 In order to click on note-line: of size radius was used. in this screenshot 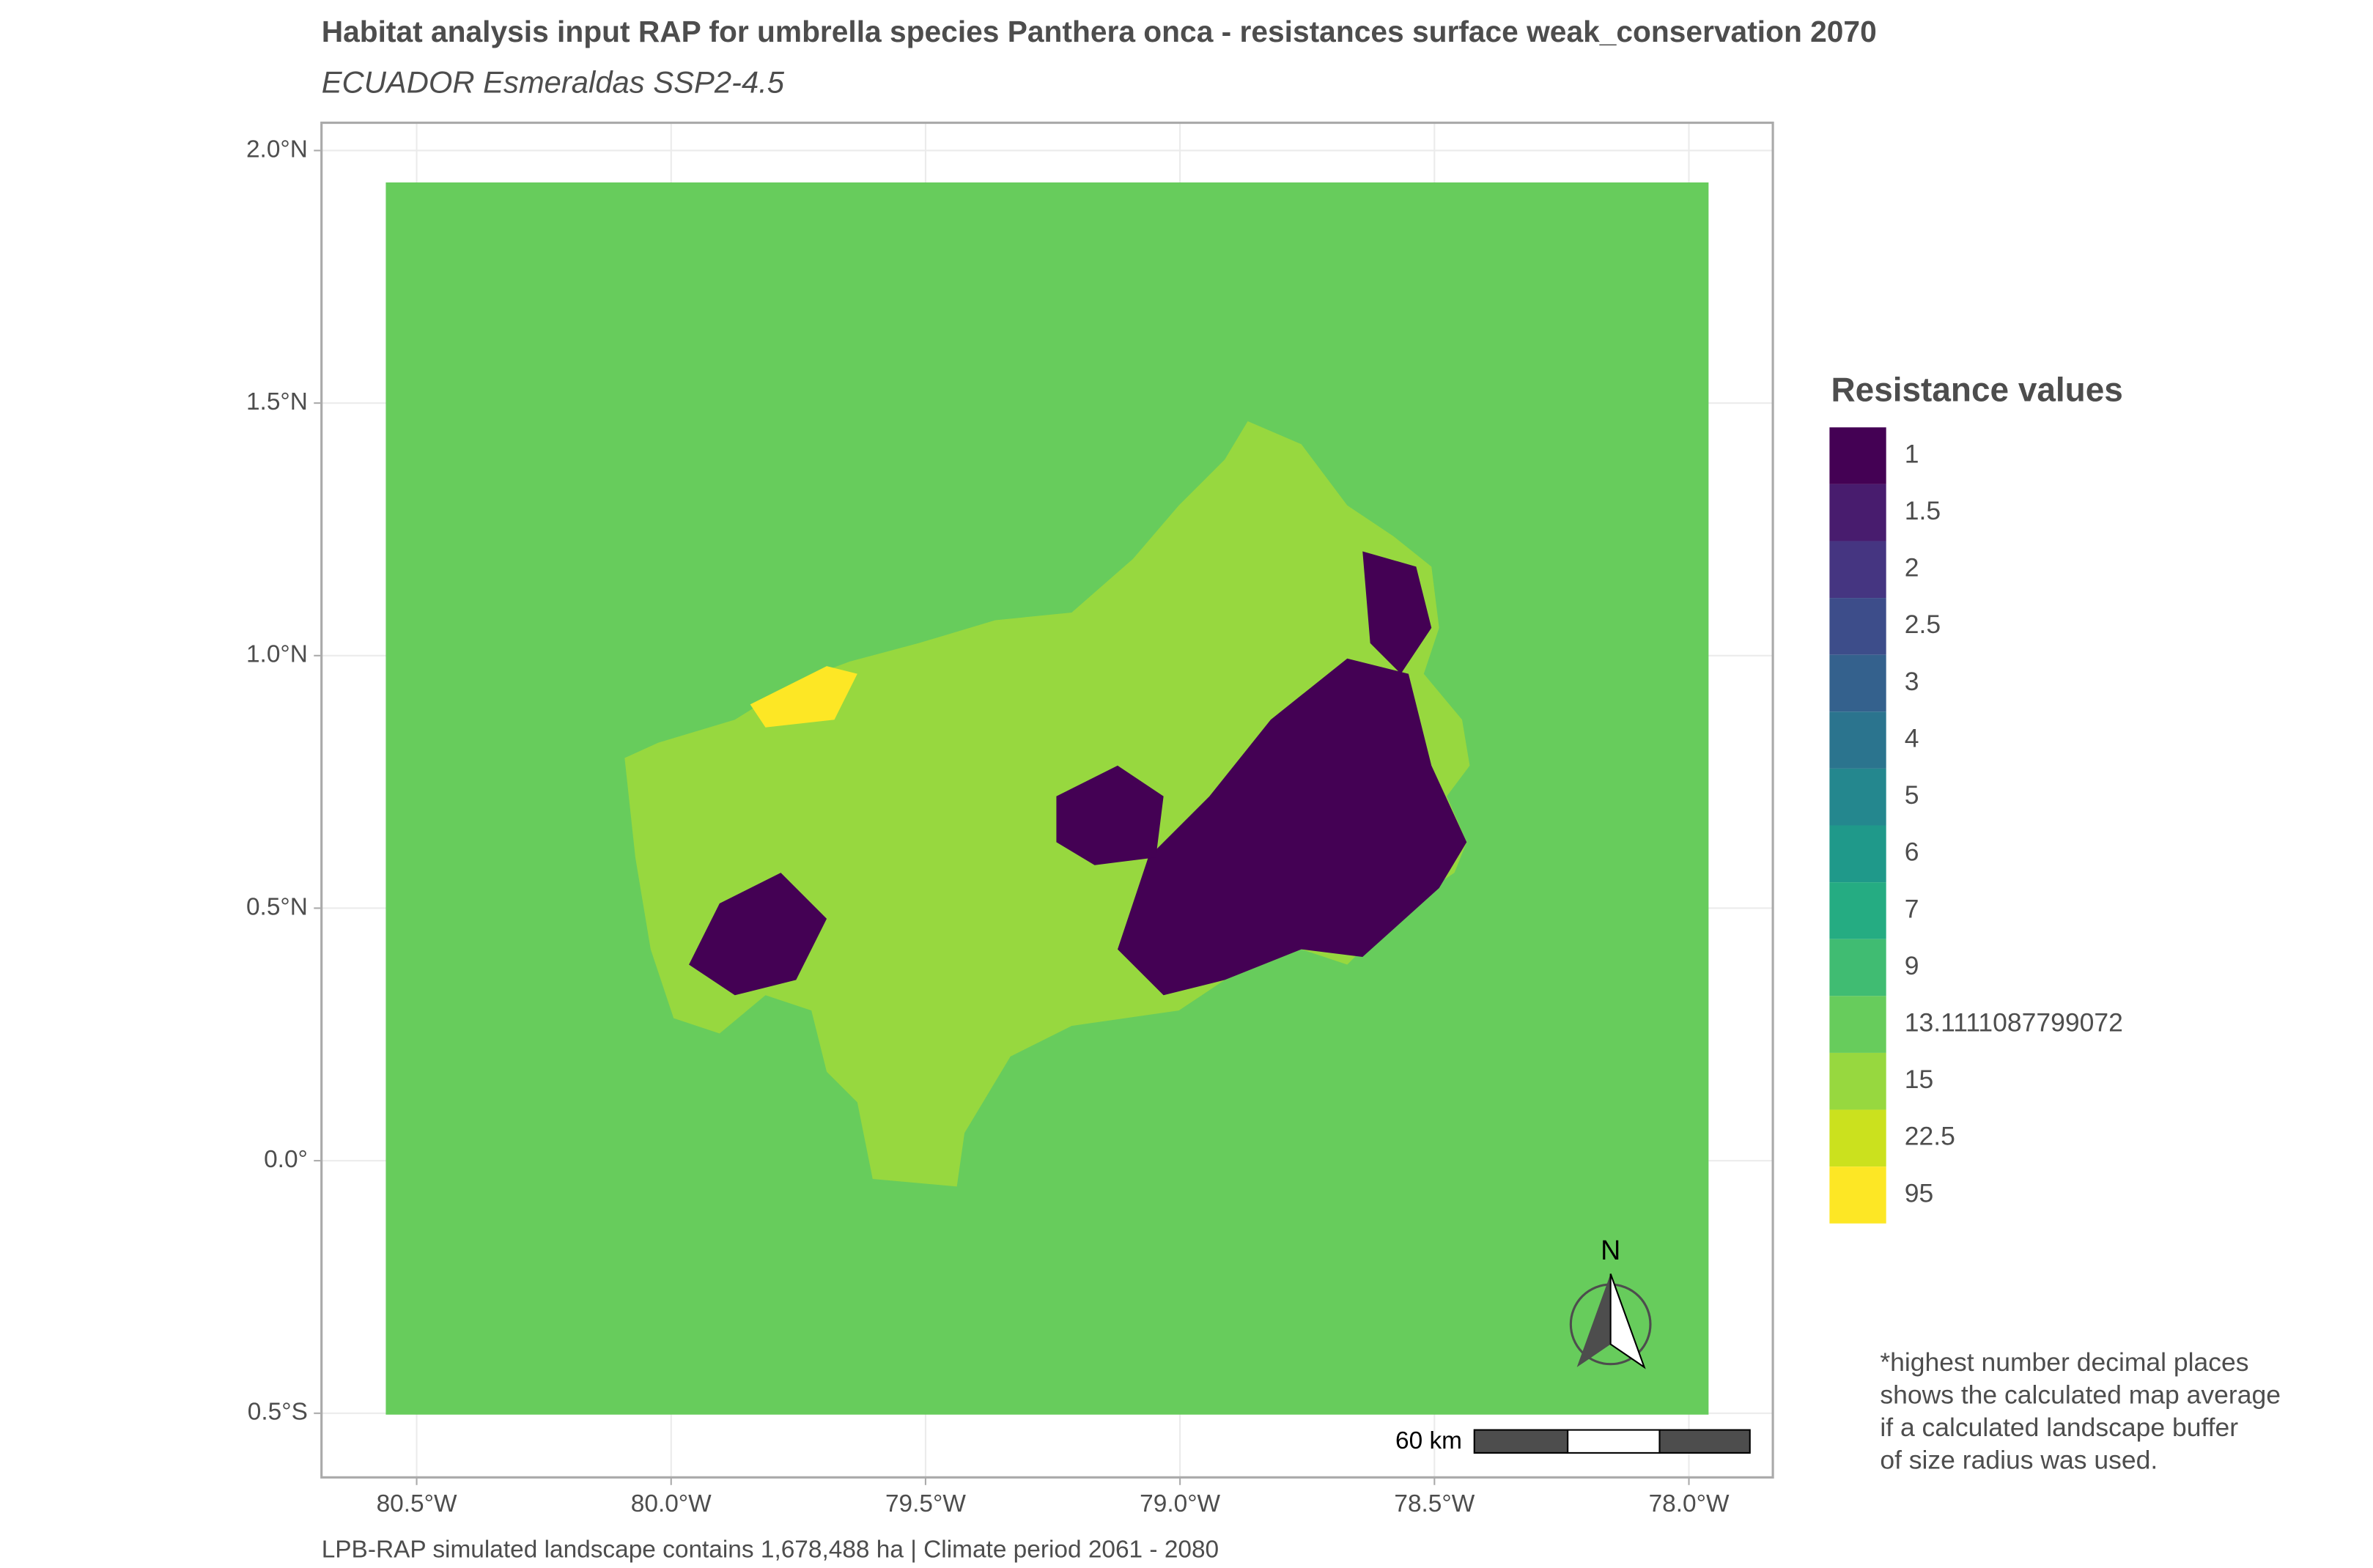, I will do `click(2019, 1461)`.